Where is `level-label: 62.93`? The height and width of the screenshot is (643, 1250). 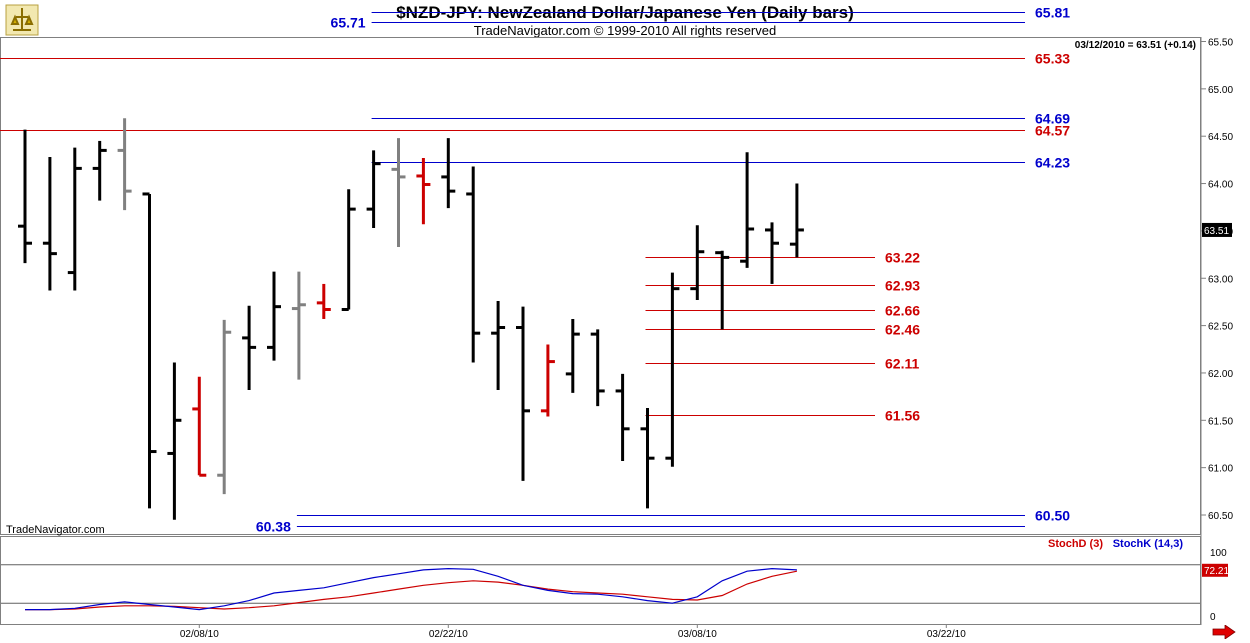 level-label: 62.93 is located at coordinates (902, 286).